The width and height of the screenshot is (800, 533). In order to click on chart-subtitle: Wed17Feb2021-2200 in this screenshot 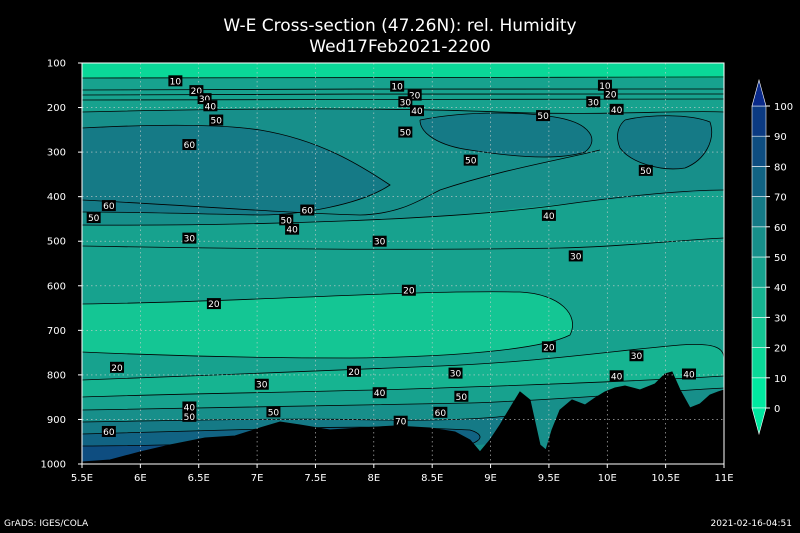, I will do `click(400, 47)`.